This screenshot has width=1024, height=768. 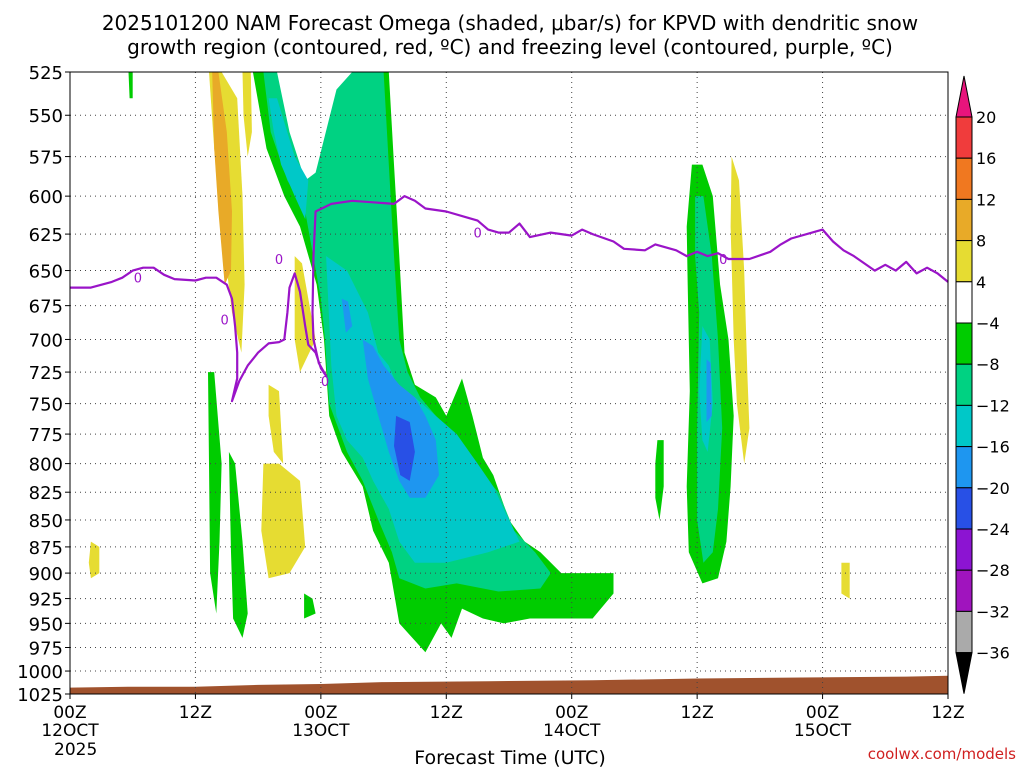 I want to click on ground-terrain, so click(x=509, y=684).